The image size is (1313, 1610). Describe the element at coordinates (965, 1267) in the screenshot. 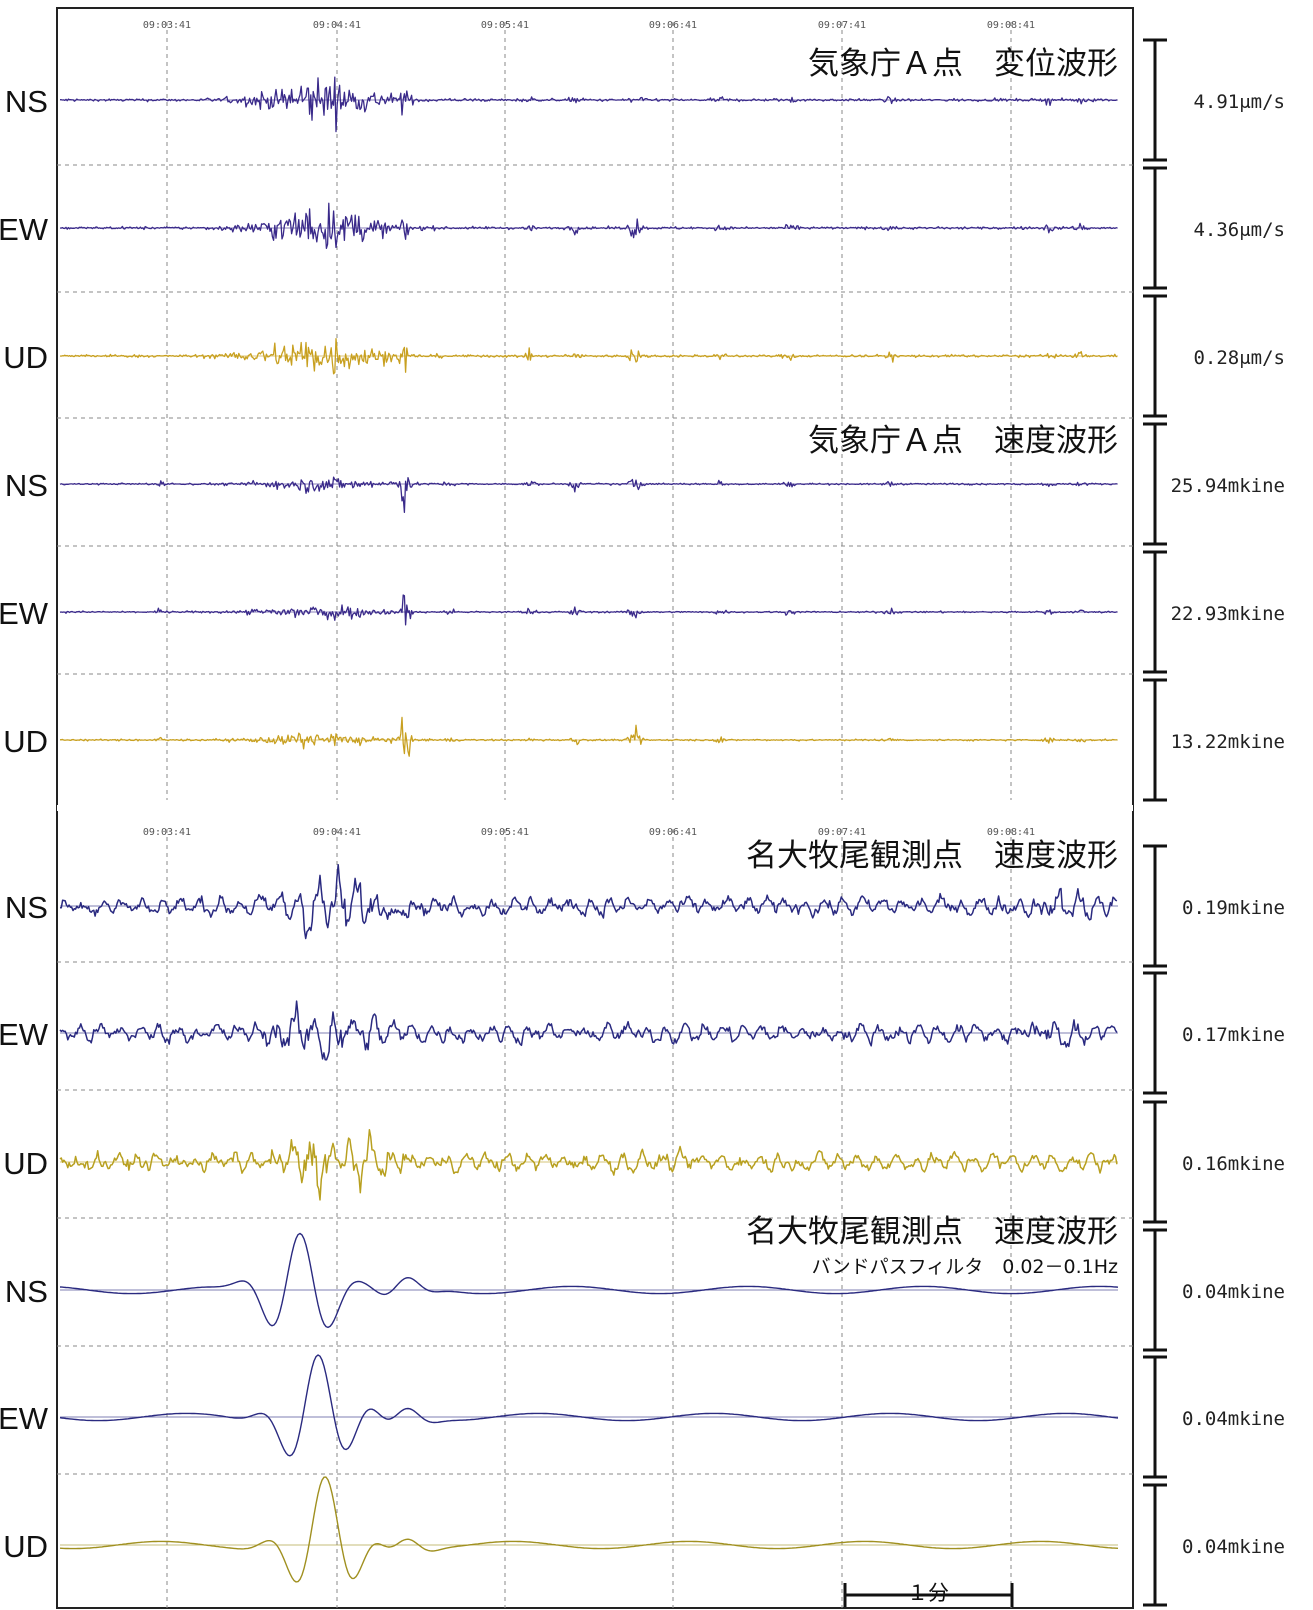

I see `panel-subtitle-4: バンドパスフィルタ 0.02－0.1Hz` at that location.